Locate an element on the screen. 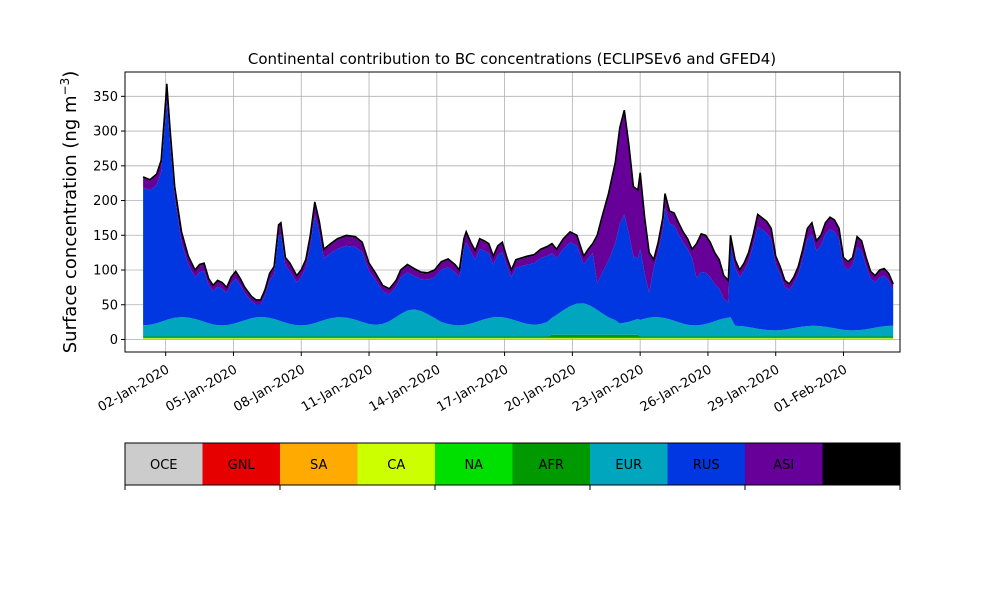 The height and width of the screenshot is (600, 1000). y-tick-label-3: 150 is located at coordinates (105, 236).